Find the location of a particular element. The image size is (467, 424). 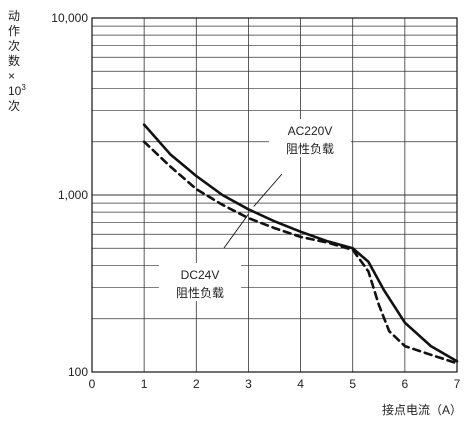

x-tick-label: 4 is located at coordinates (300, 384).